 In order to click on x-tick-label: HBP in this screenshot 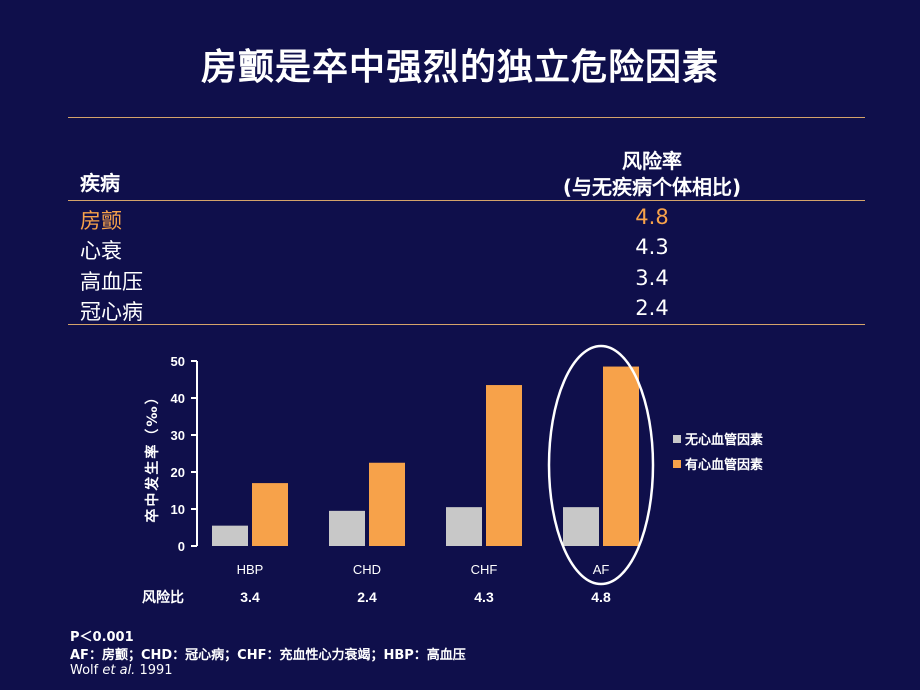, I will do `click(250, 569)`.